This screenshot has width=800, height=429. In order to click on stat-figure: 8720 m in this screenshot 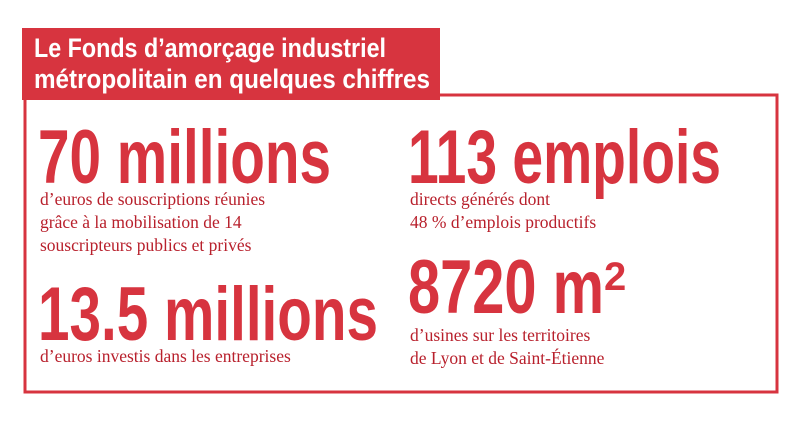, I will do `click(506, 287)`.